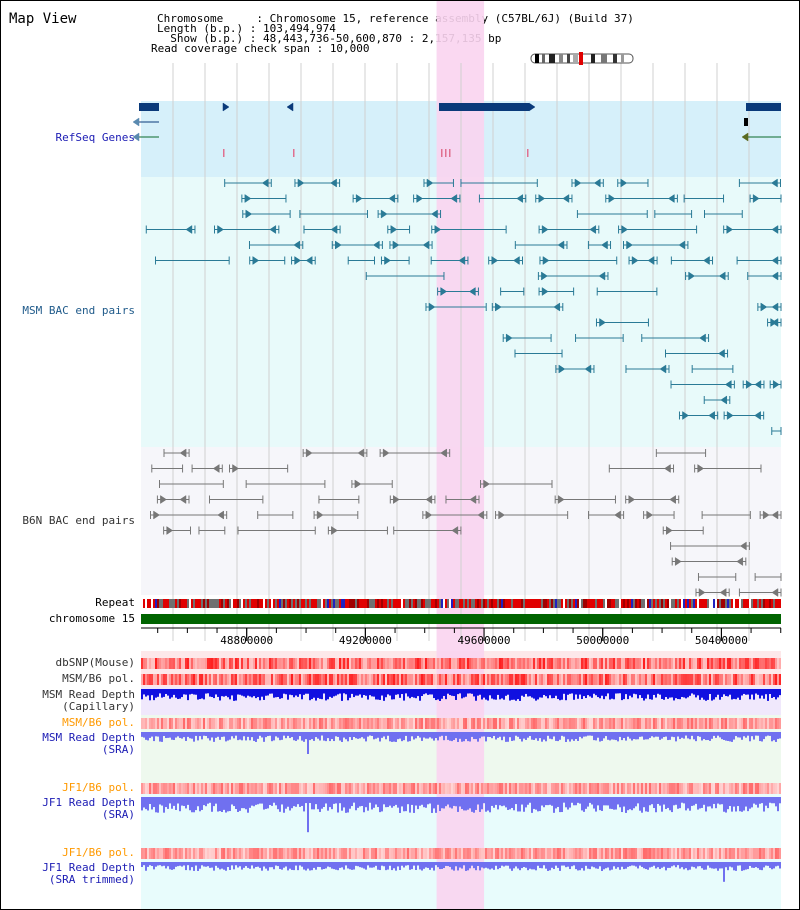  I want to click on track-label-msm-bac: MSM BAC end pairs, so click(78, 310).